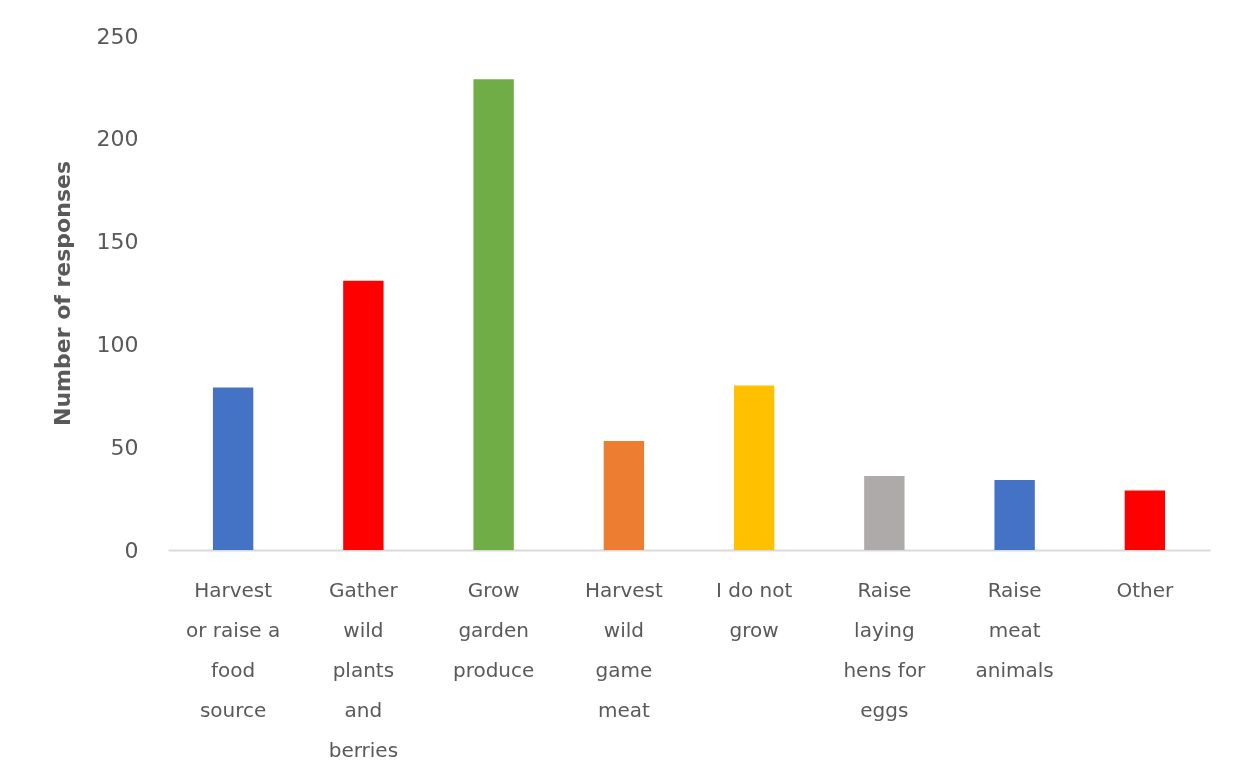  Describe the element at coordinates (885, 649) in the screenshot. I see `x-tick-label: Raise laying hens for eggs` at that location.